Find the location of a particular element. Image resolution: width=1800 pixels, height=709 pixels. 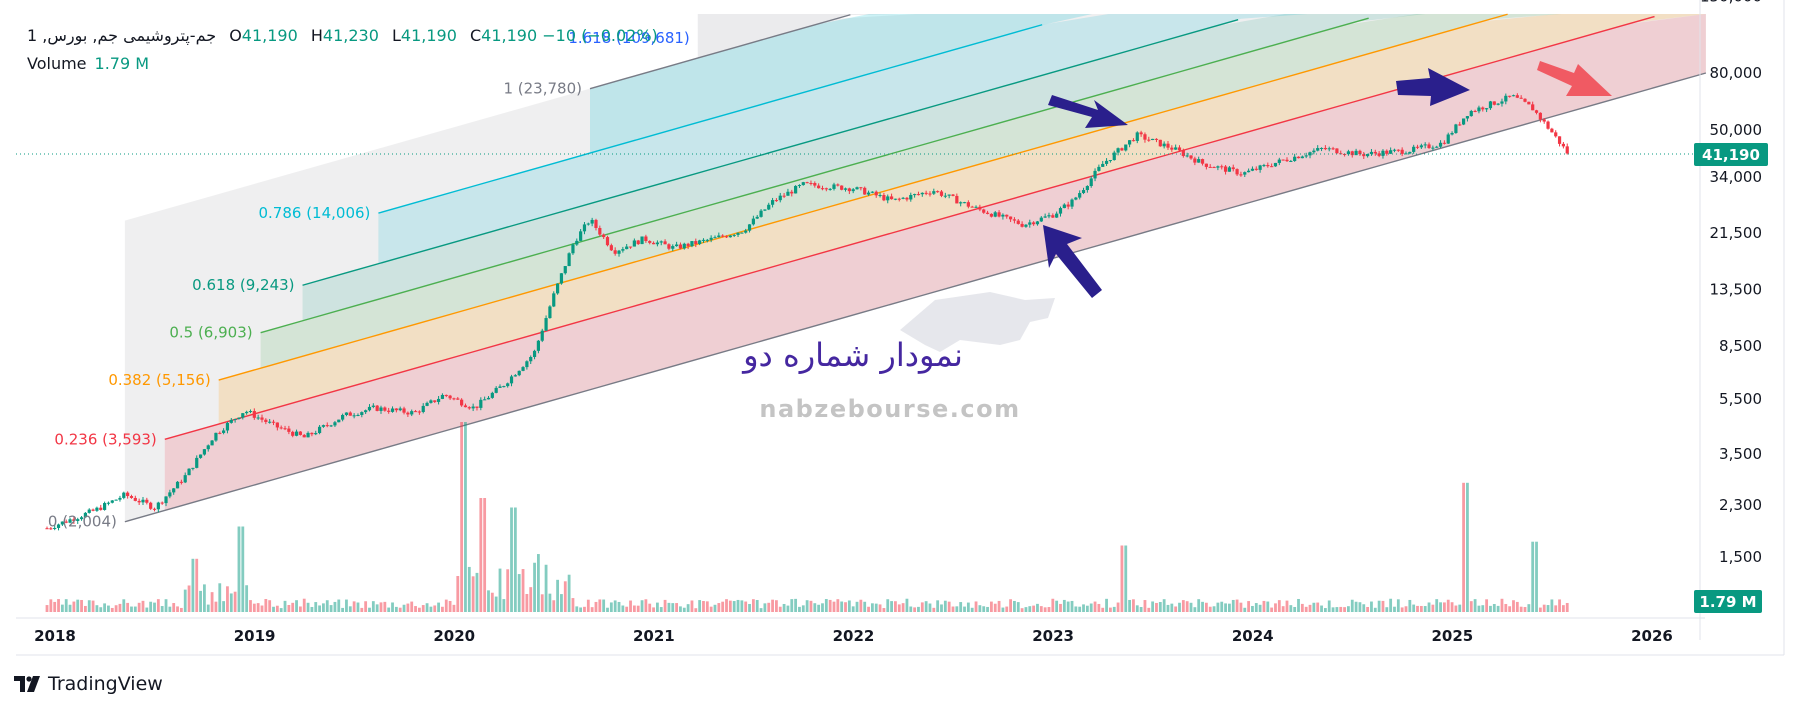

tradingview-logo: TradingView is located at coordinates (88, 684).